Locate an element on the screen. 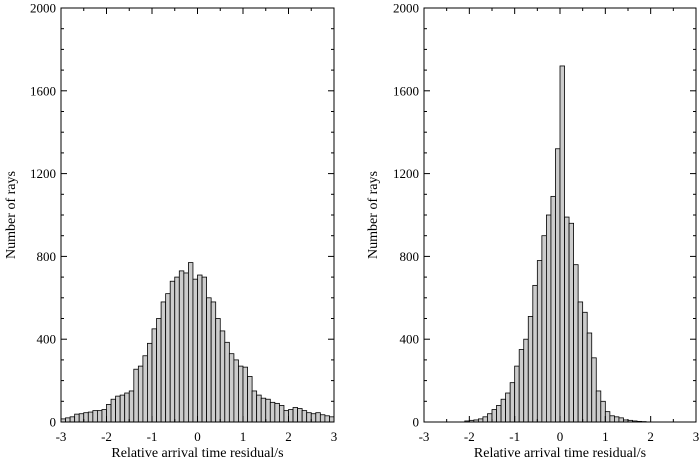 The height and width of the screenshot is (462, 700). x-tick-label: -2 is located at coordinates (106, 436).